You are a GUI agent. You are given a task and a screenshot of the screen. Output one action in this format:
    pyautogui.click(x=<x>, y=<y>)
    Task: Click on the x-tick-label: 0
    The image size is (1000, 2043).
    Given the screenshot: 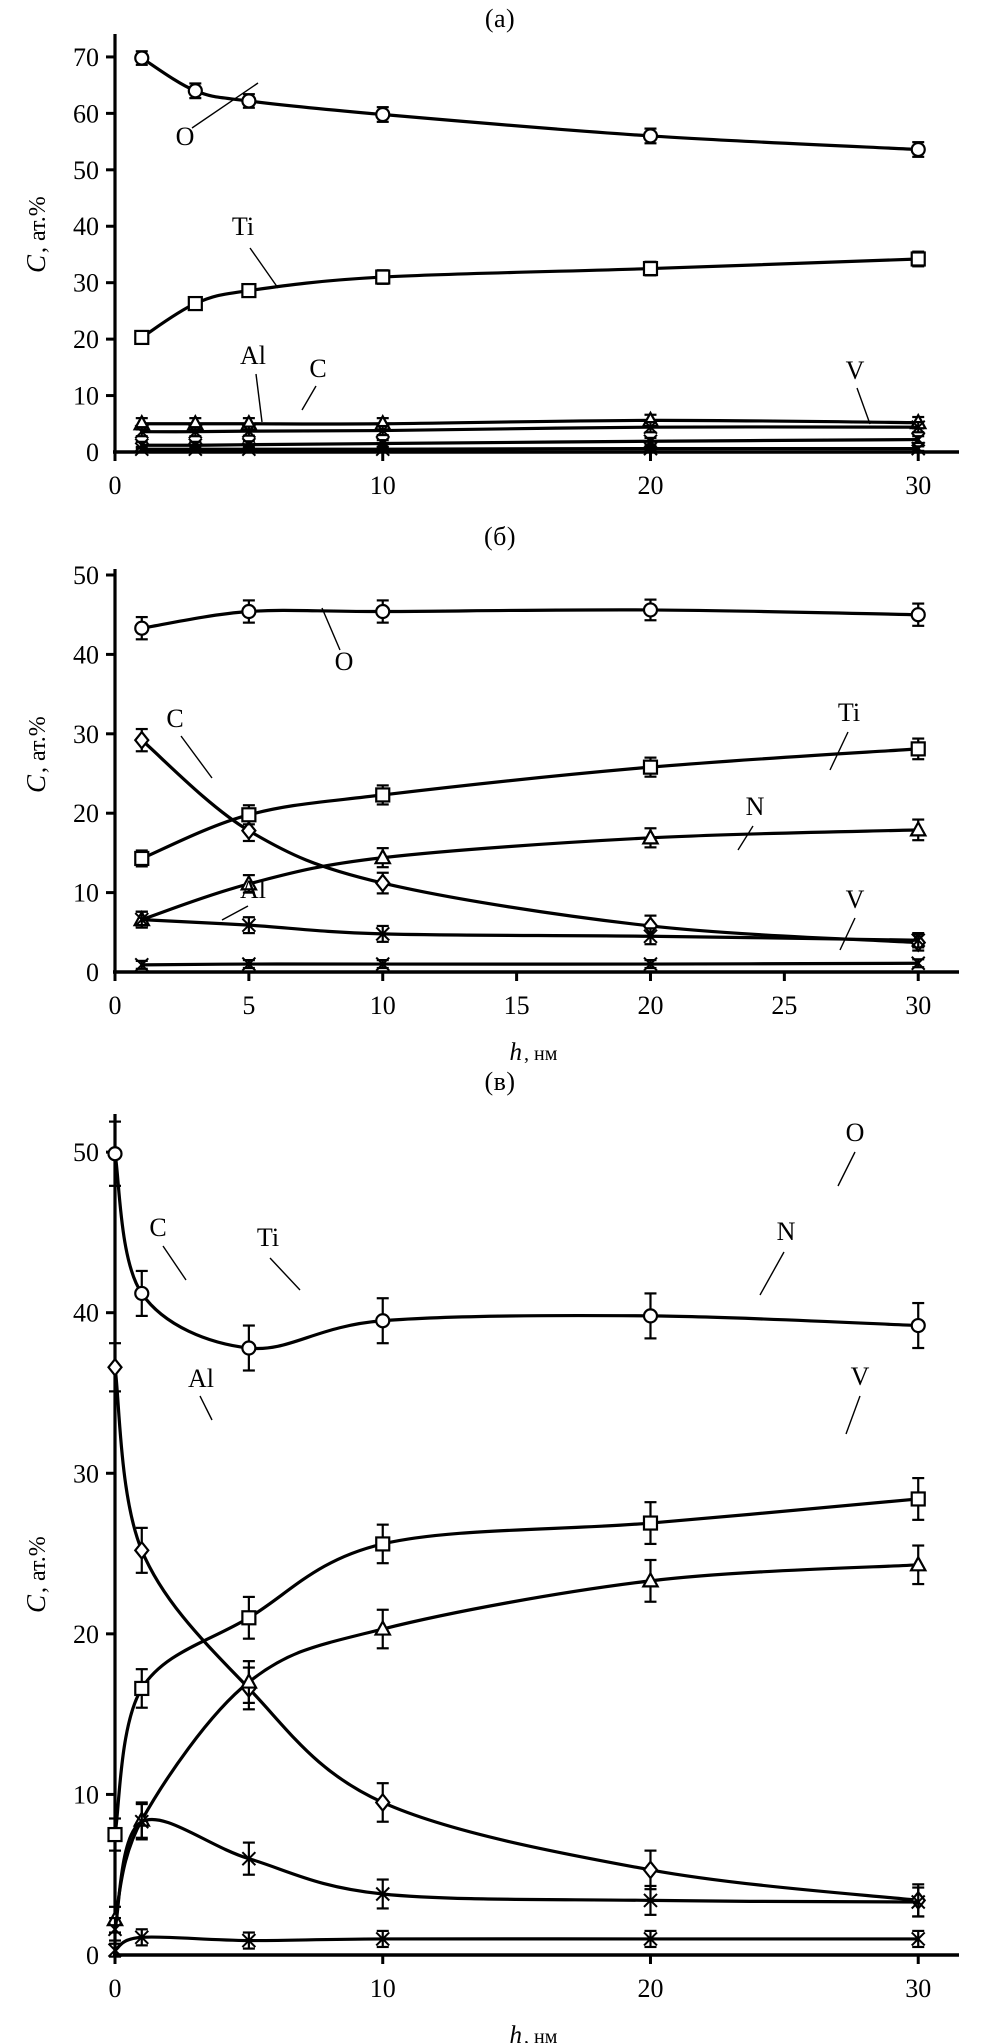 What is the action you would take?
    pyautogui.click(x=115, y=1988)
    